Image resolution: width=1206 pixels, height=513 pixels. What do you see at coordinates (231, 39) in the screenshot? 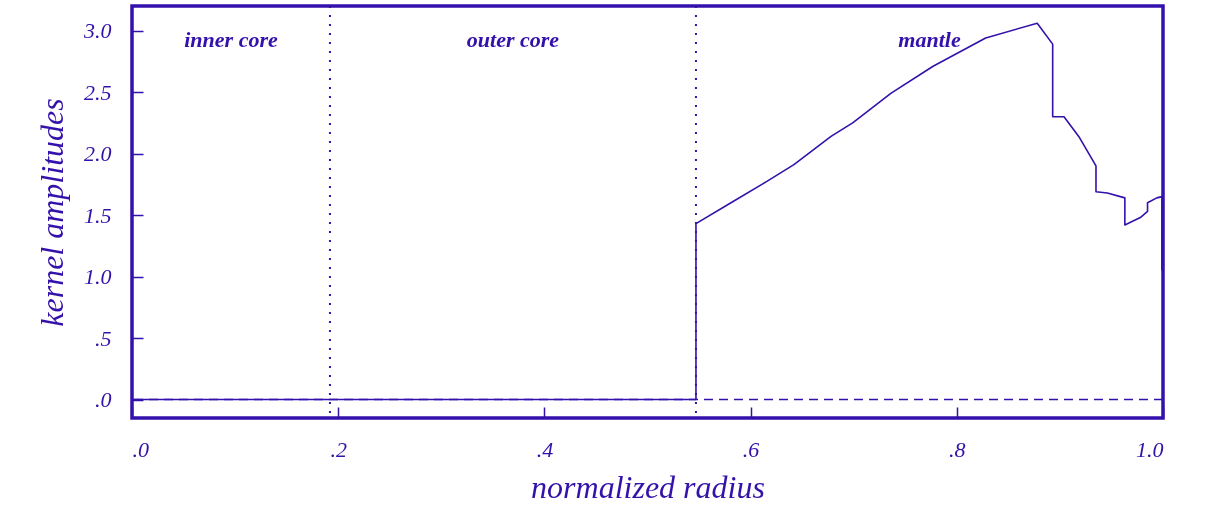
I see `annotation: inner core` at bounding box center [231, 39].